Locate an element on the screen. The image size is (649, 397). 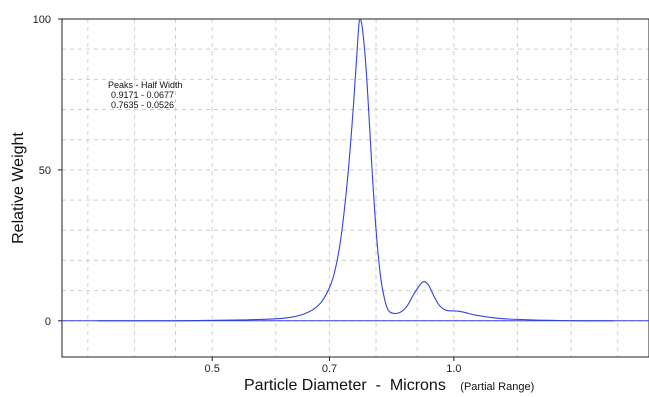
x-tick-label: 0.7 is located at coordinates (329, 369).